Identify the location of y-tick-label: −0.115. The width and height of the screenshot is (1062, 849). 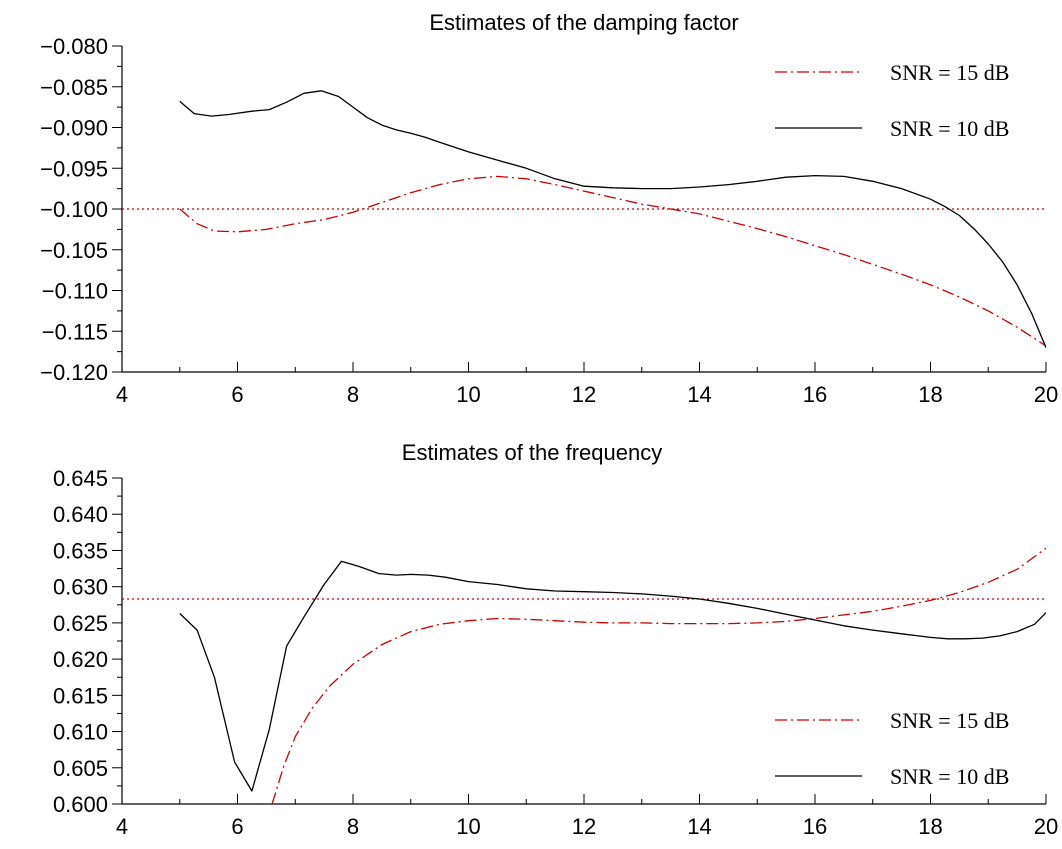
(75, 331).